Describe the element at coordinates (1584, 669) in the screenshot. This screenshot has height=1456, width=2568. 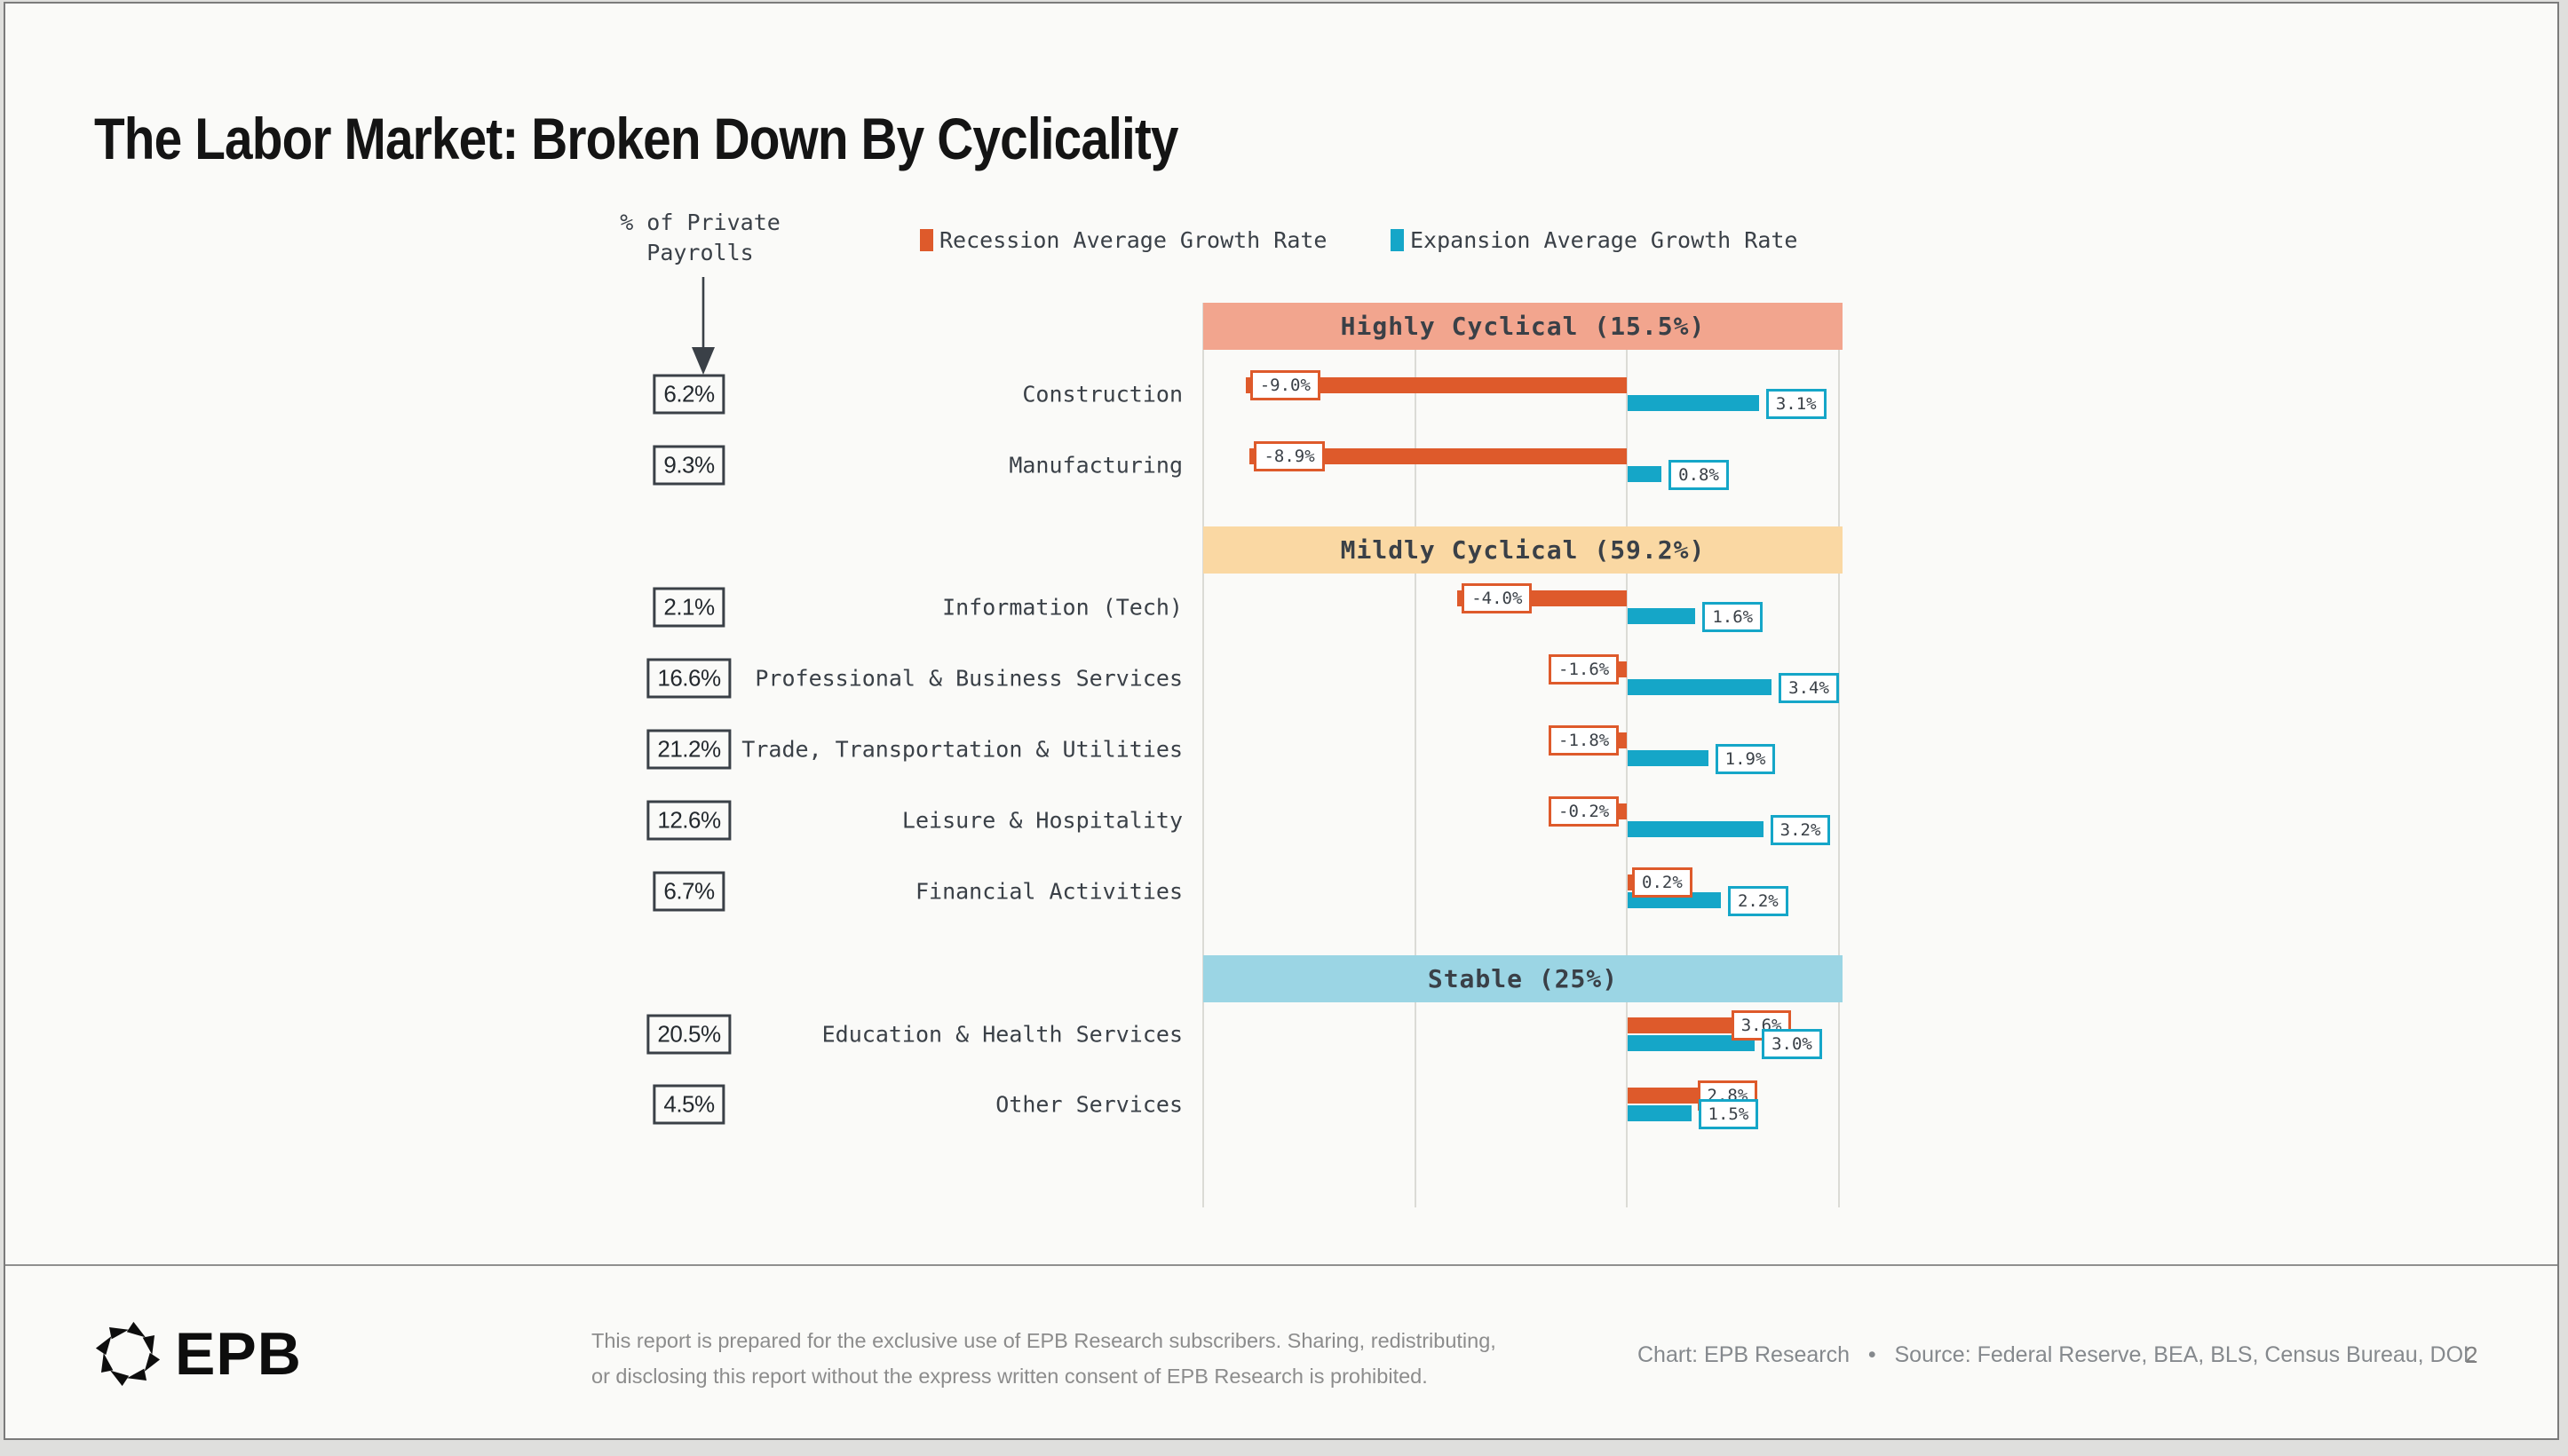
I see `recession-value-label: -1.6%` at that location.